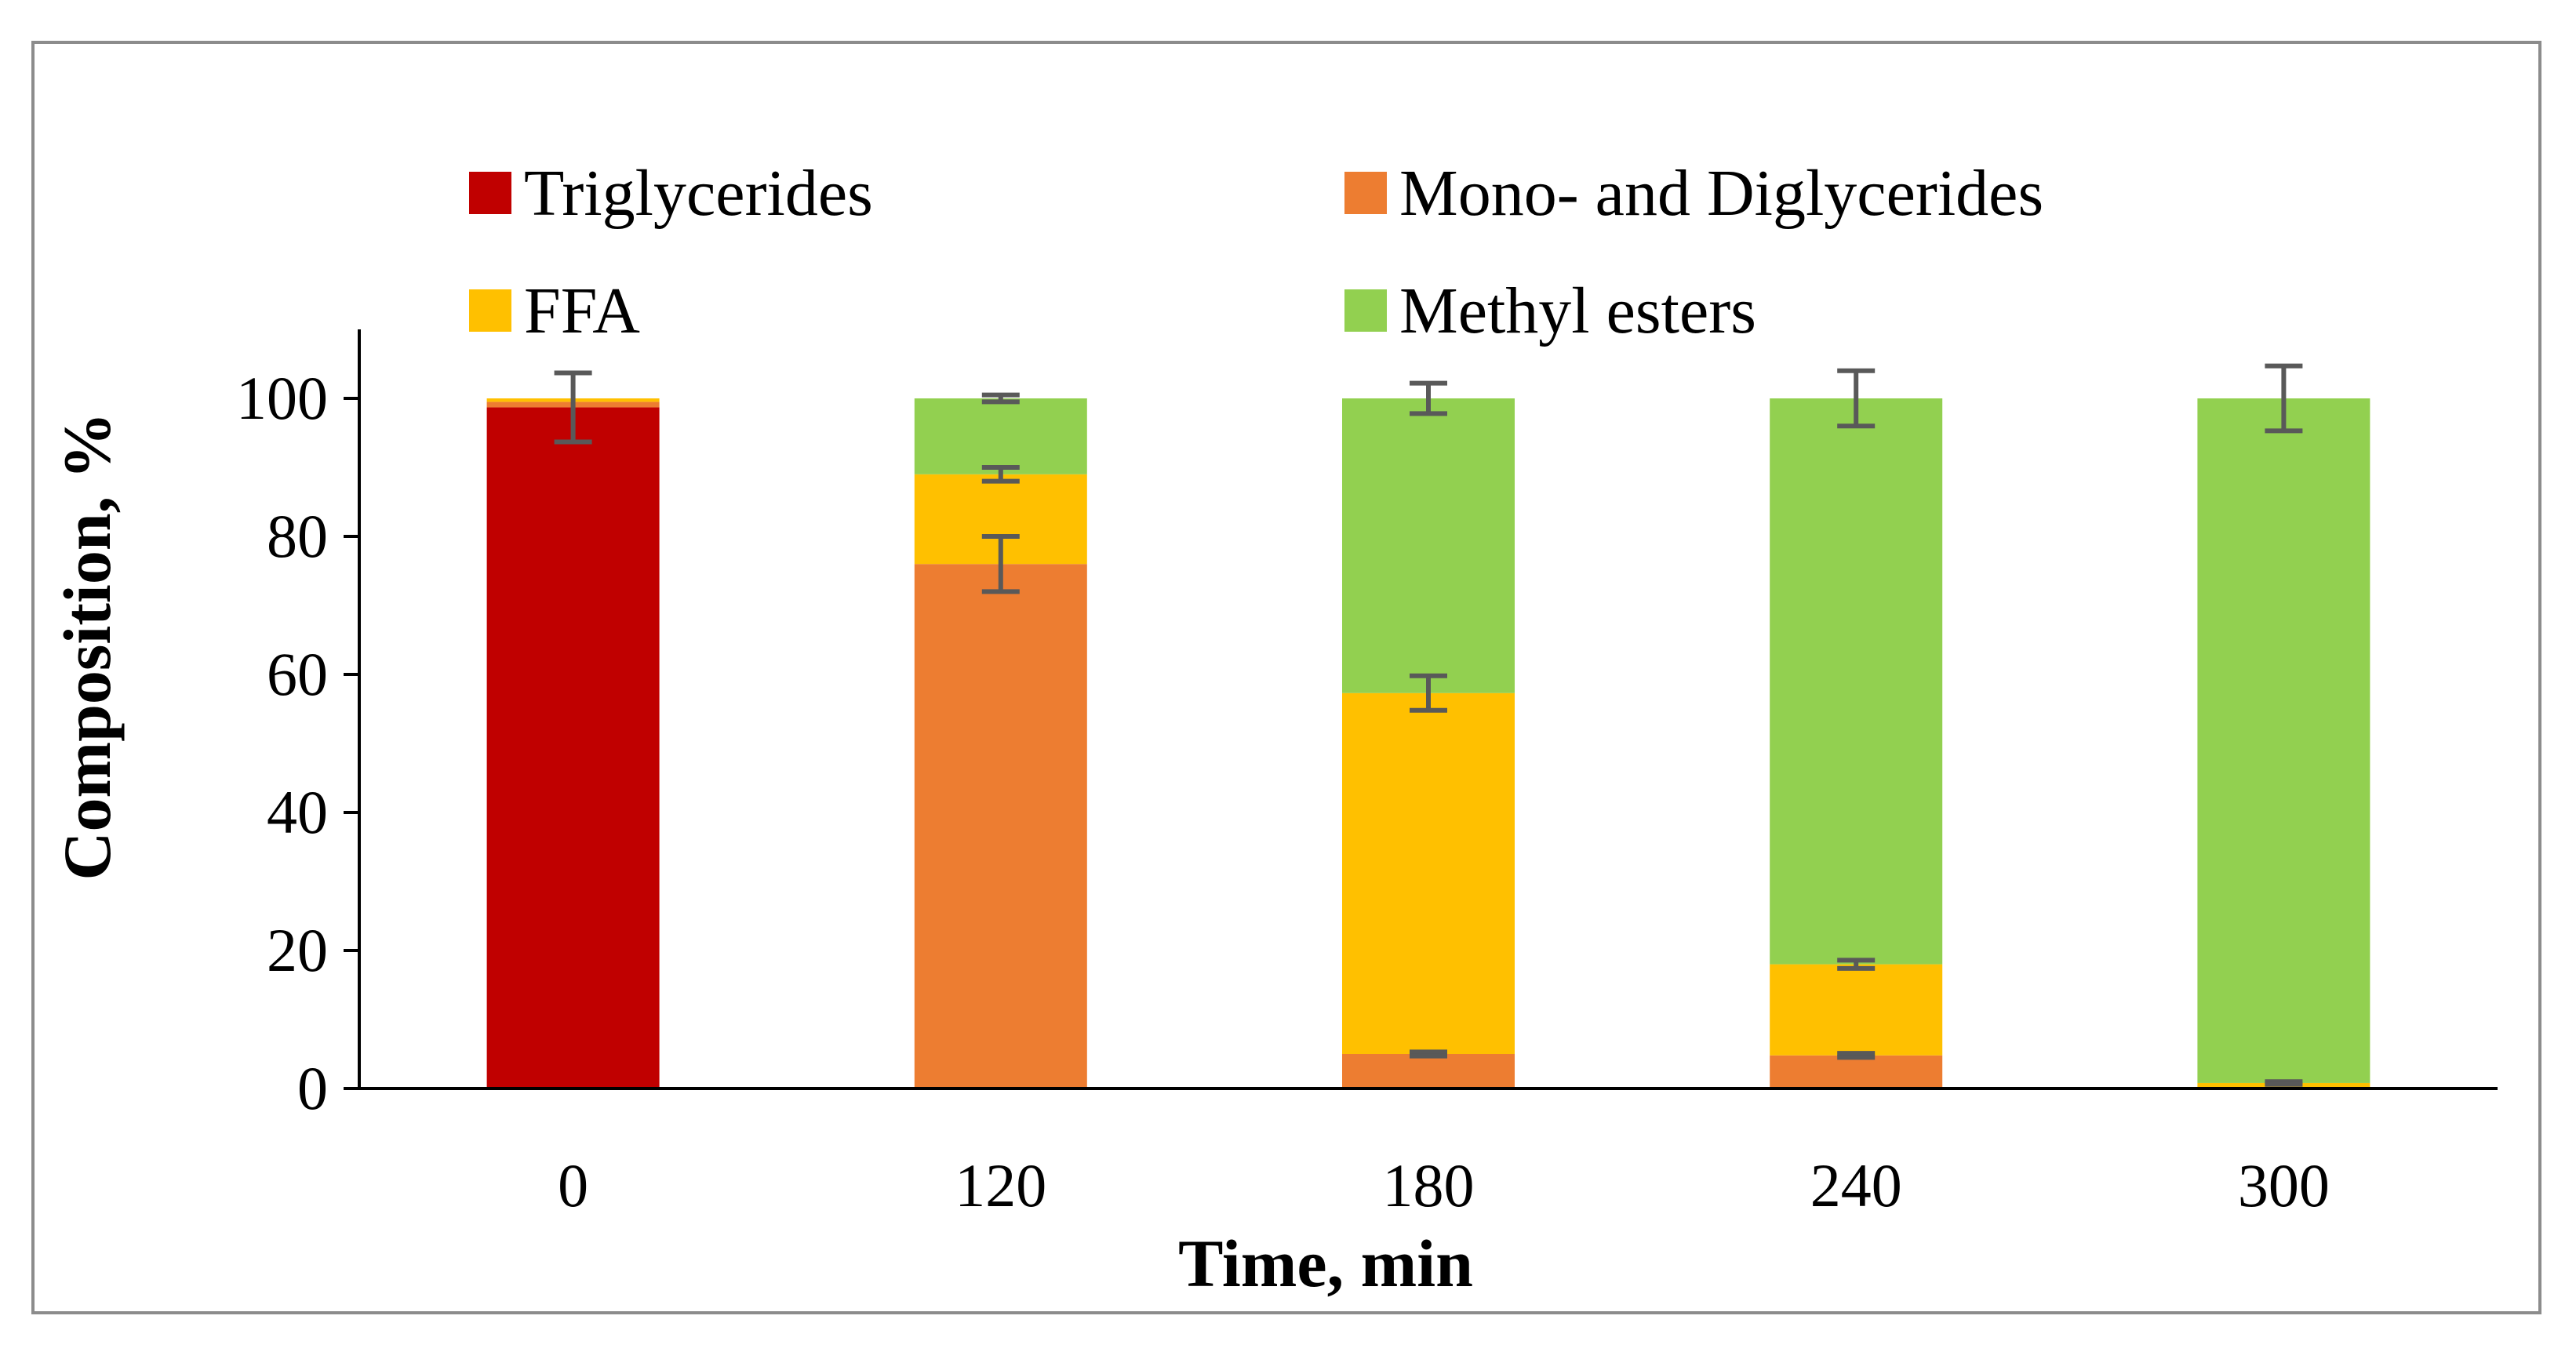  I want to click on y-tick-label-40: 40, so click(297, 812).